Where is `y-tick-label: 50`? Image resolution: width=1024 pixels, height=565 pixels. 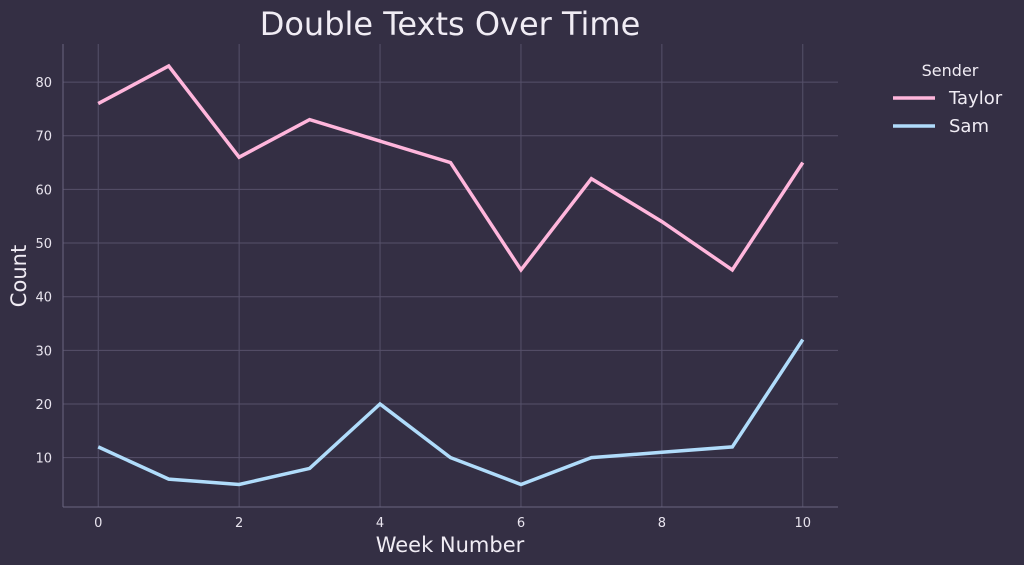
y-tick-label: 50 is located at coordinates (43, 244).